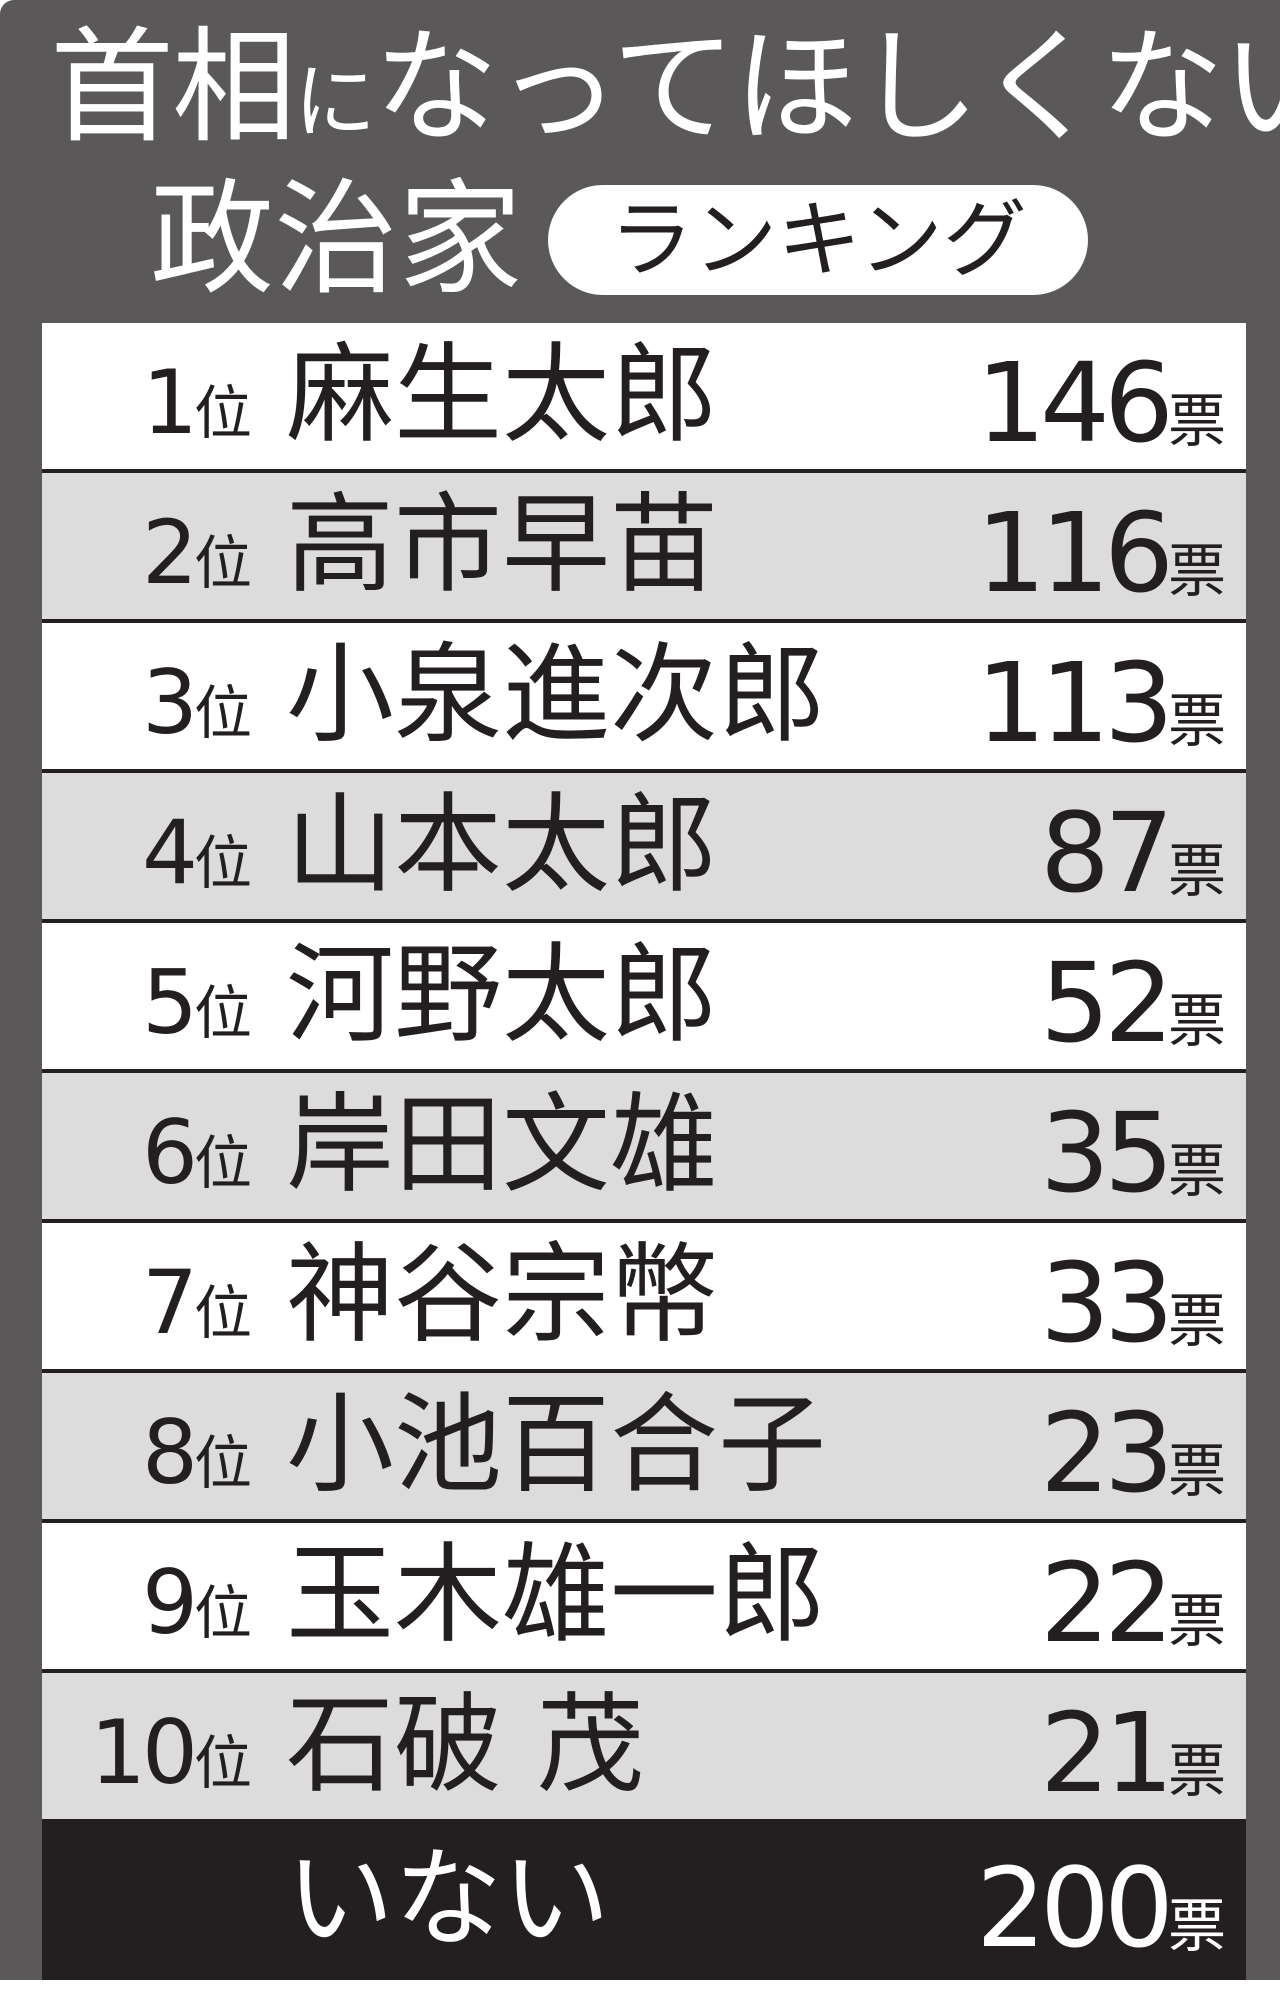 The height and width of the screenshot is (2014, 1280). I want to click on vote-count: 146, so click(1075, 403).